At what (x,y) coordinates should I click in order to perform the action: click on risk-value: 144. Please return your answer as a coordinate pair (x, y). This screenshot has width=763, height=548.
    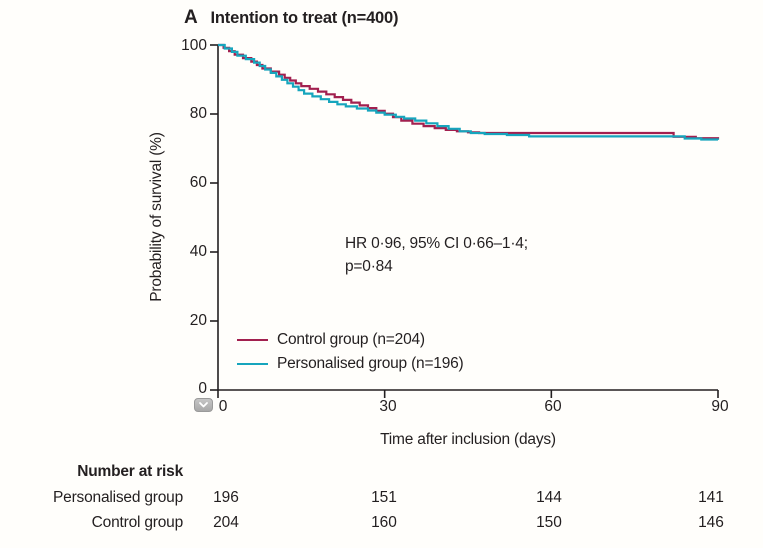
    Looking at the image, I should click on (549, 497).